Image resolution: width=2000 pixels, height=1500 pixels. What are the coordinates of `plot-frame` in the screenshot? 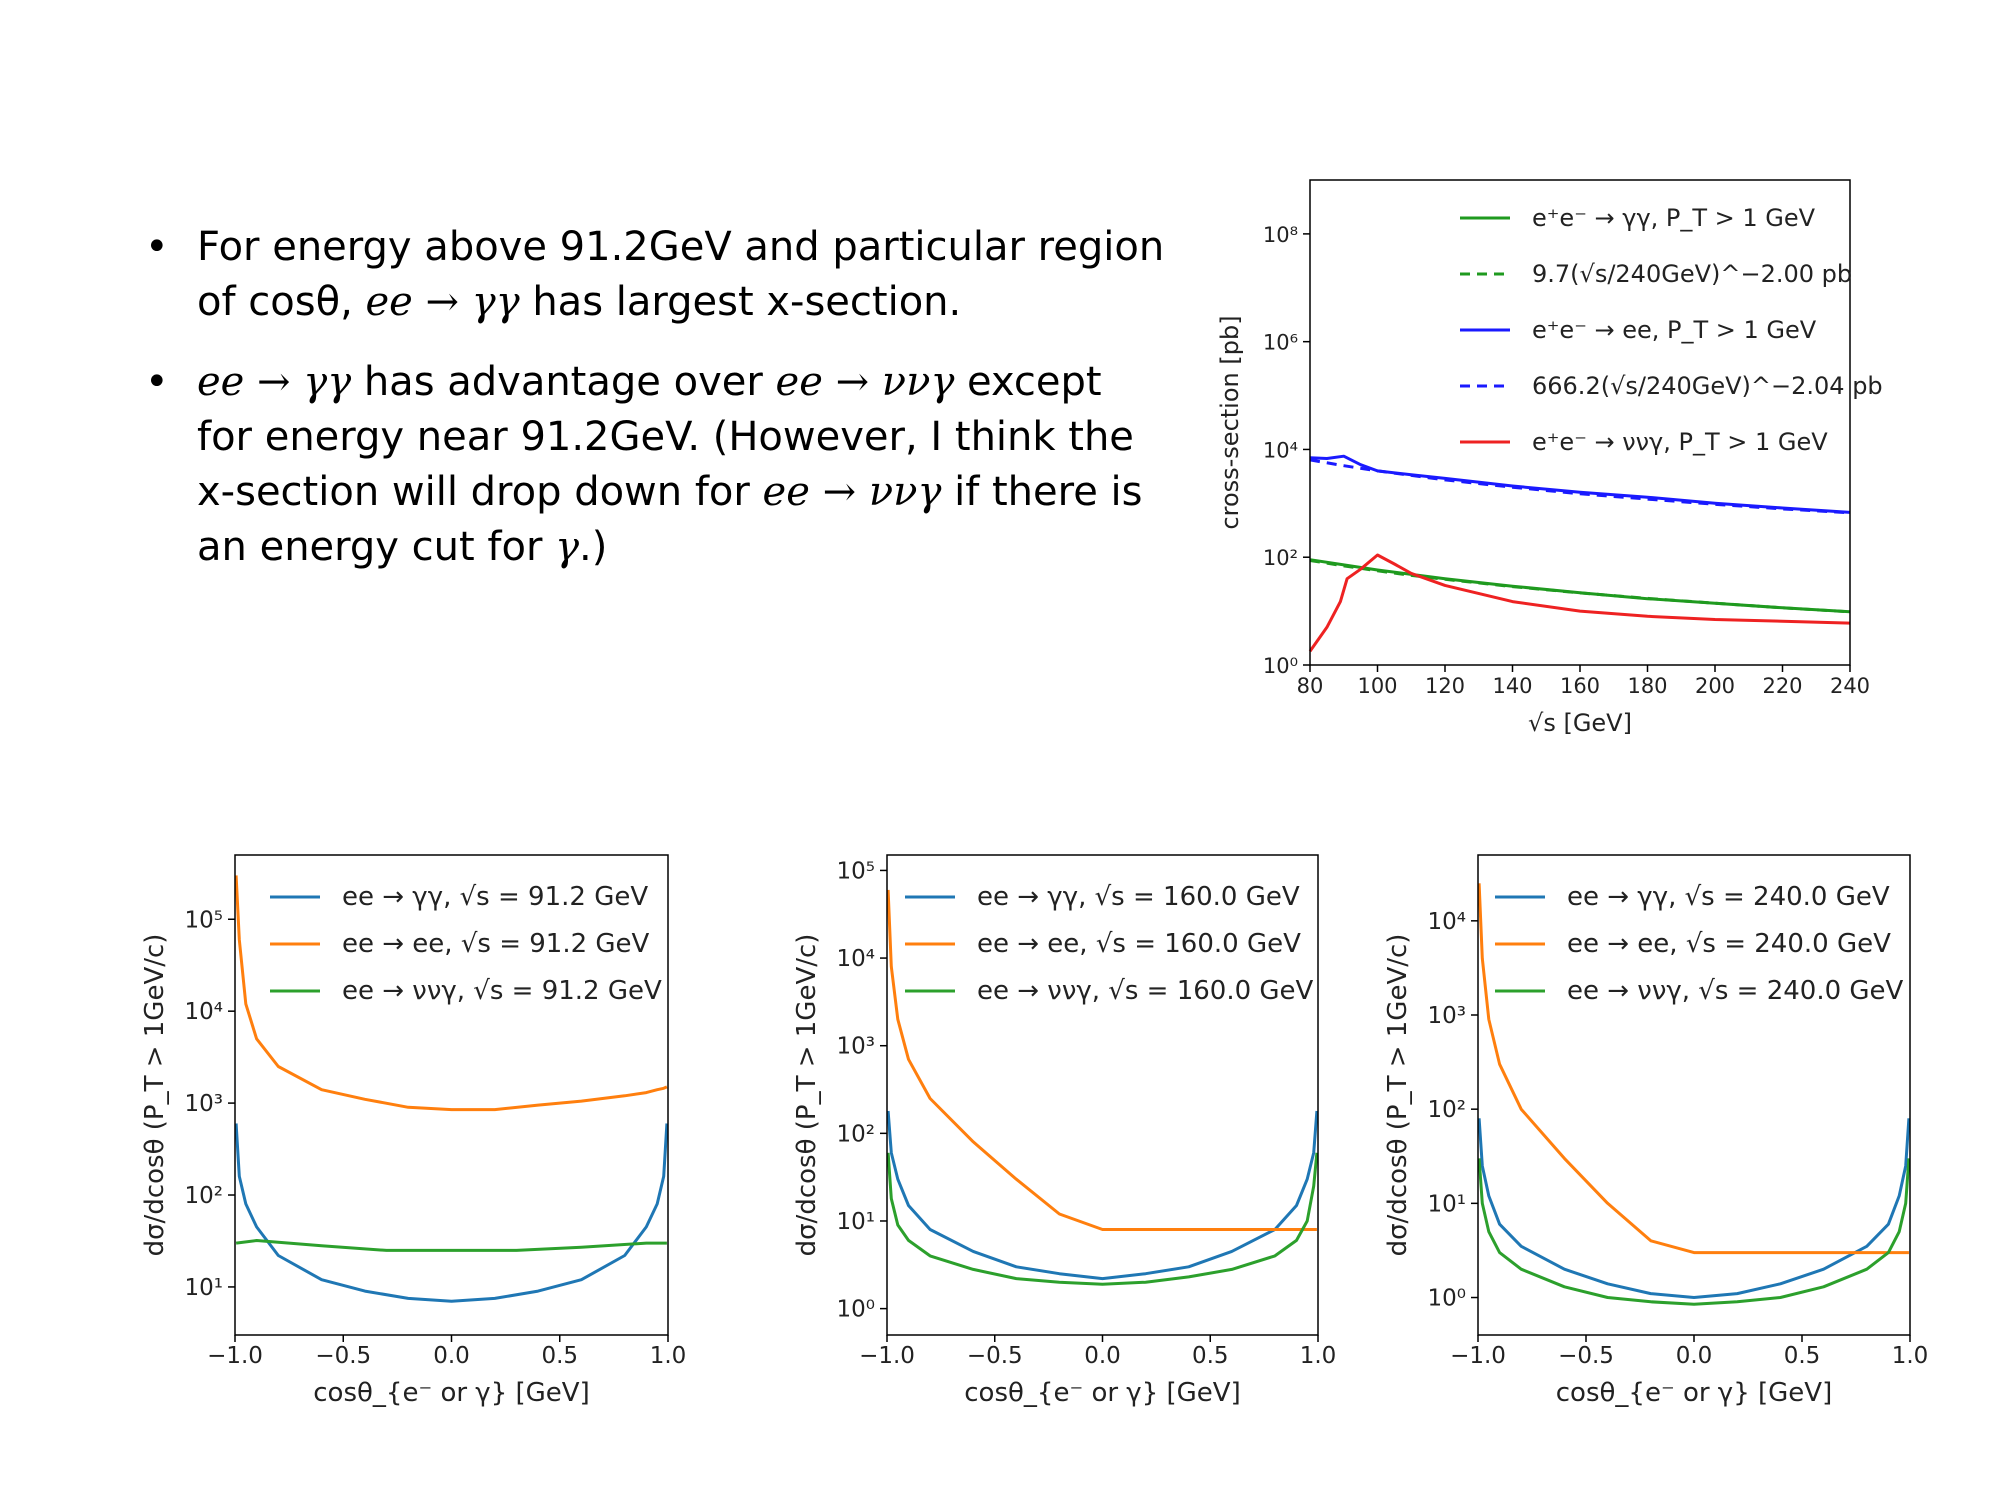 It's located at (1694, 1095).